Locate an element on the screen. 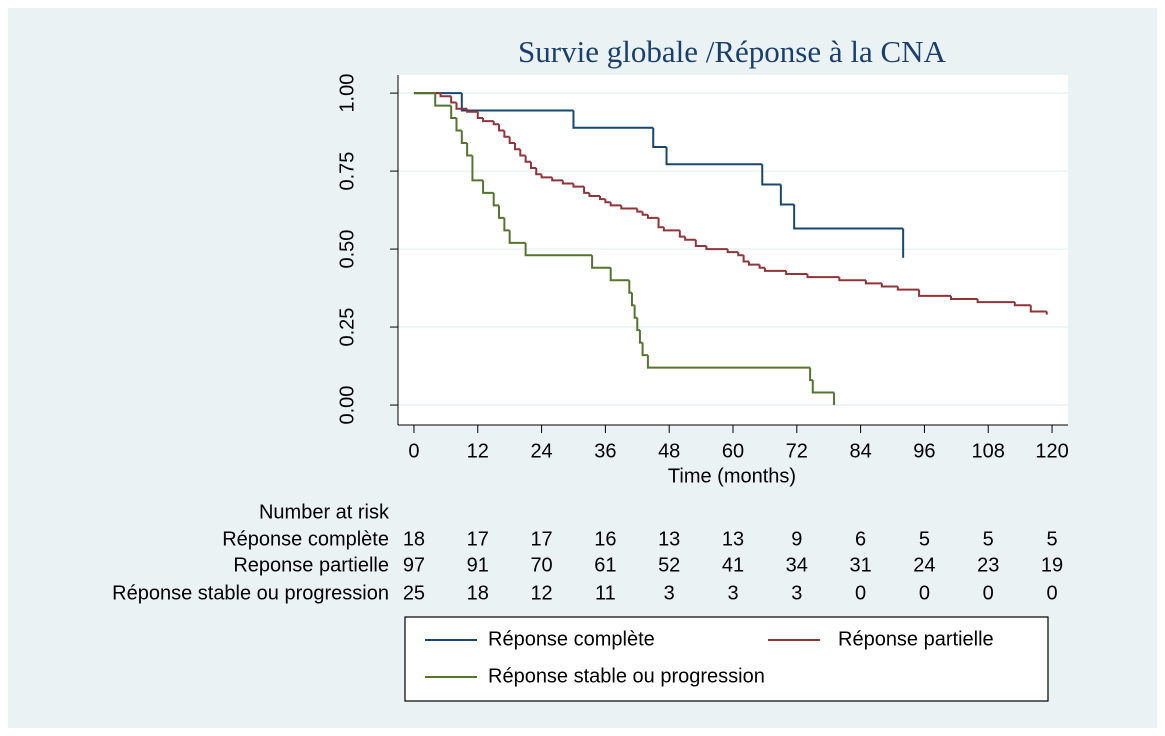 The height and width of the screenshot is (736, 1165). risk-row-label: Réponse stable ou progression is located at coordinates (250, 593).